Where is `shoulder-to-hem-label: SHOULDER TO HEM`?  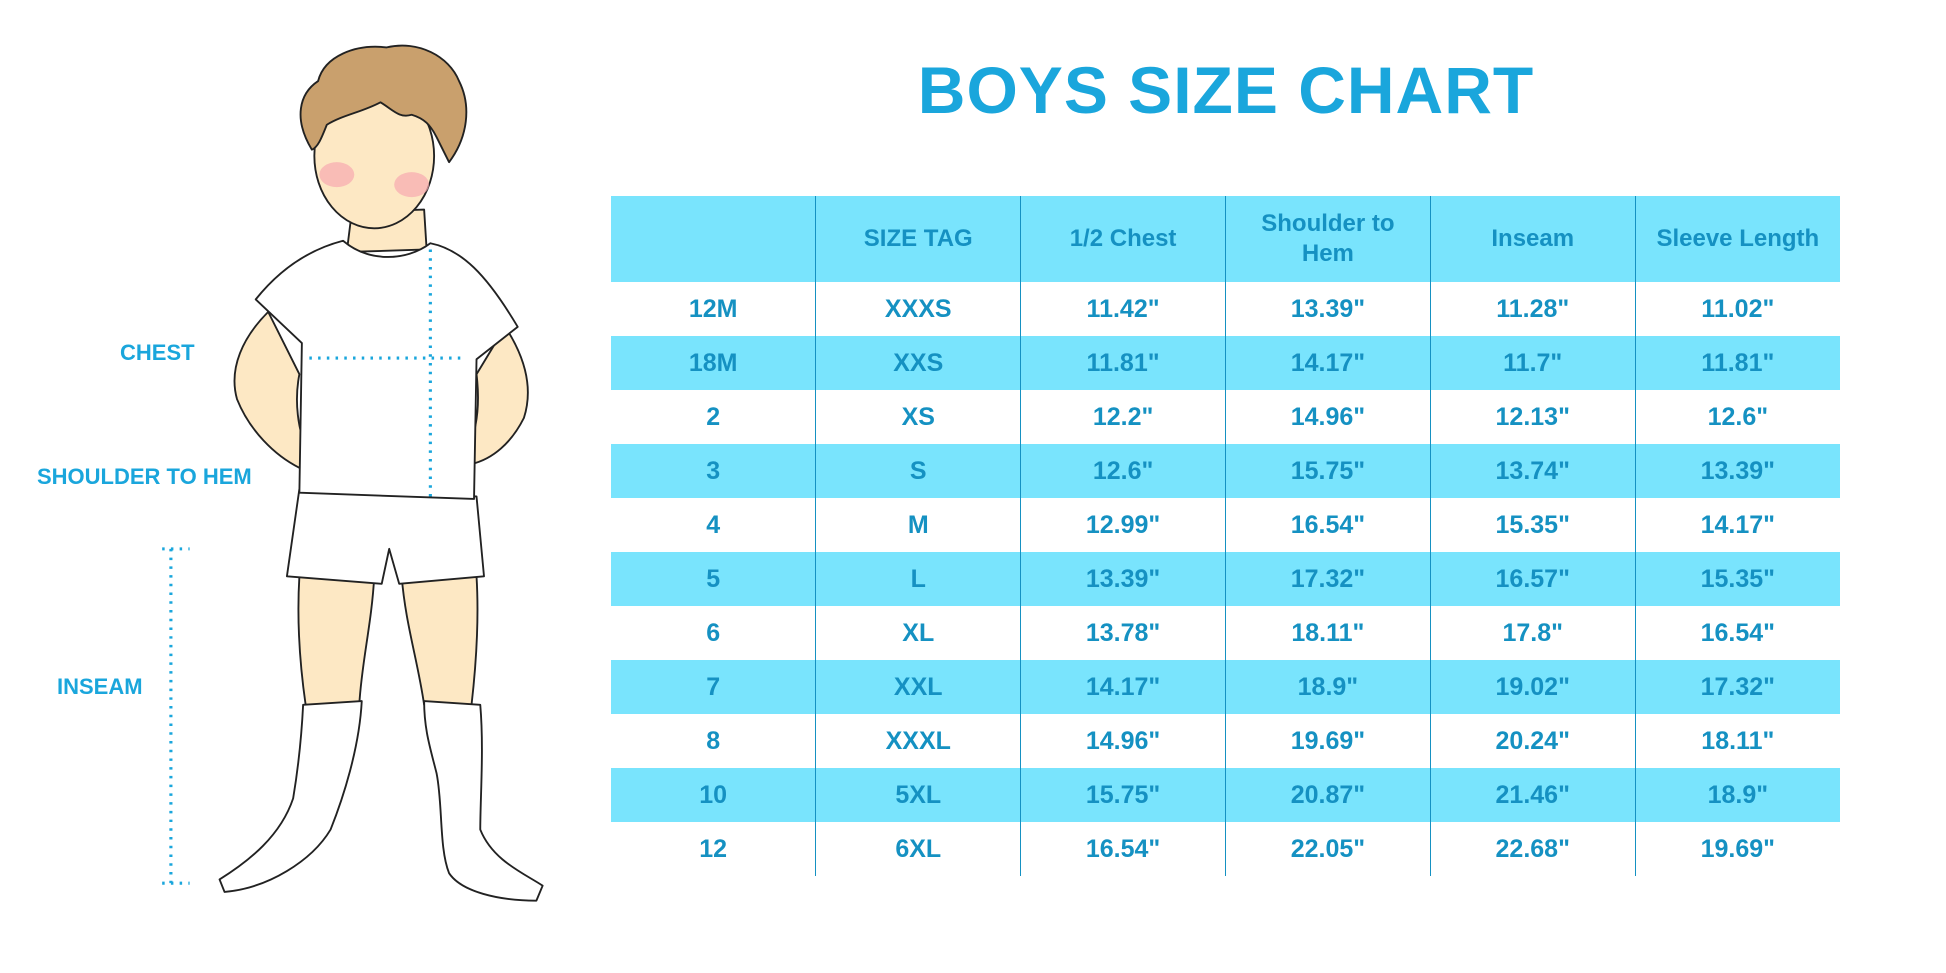 shoulder-to-hem-label: SHOULDER TO HEM is located at coordinates (144, 476).